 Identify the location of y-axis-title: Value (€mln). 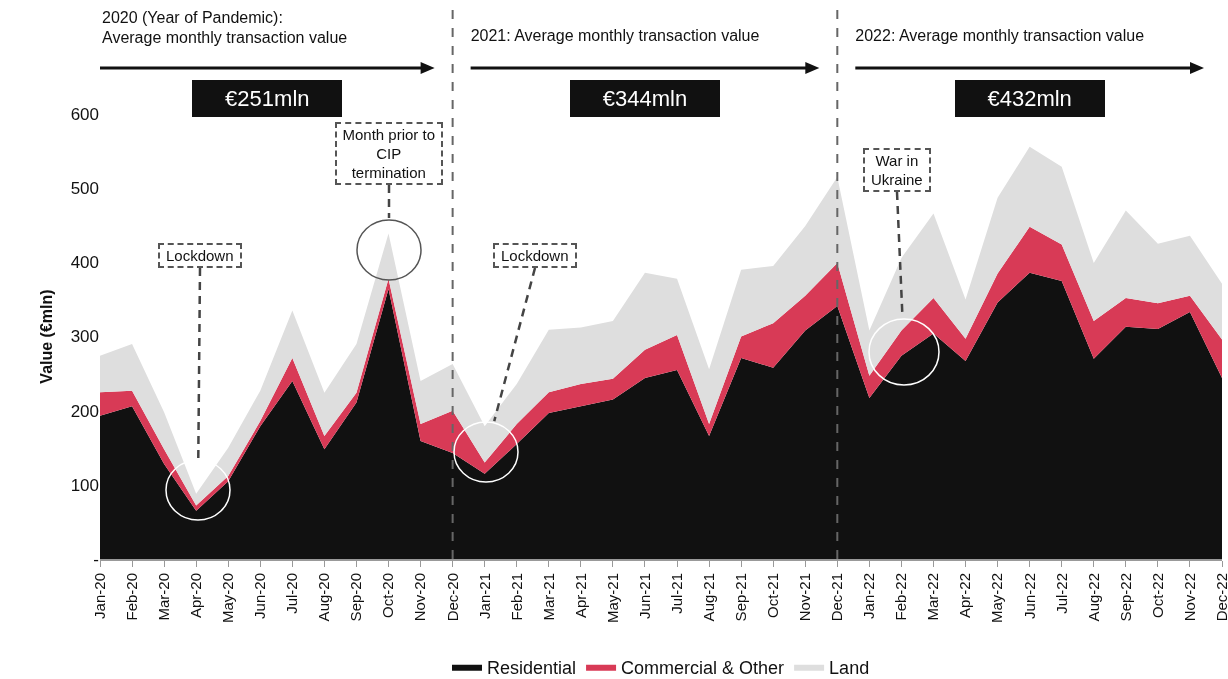
(46, 336).